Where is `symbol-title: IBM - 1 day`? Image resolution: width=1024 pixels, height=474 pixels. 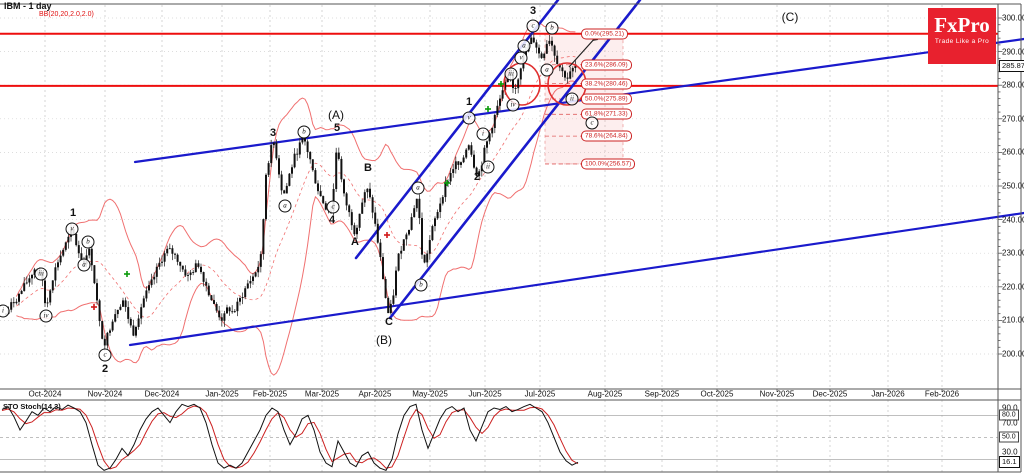
symbol-title: IBM - 1 day is located at coordinates (28, 6).